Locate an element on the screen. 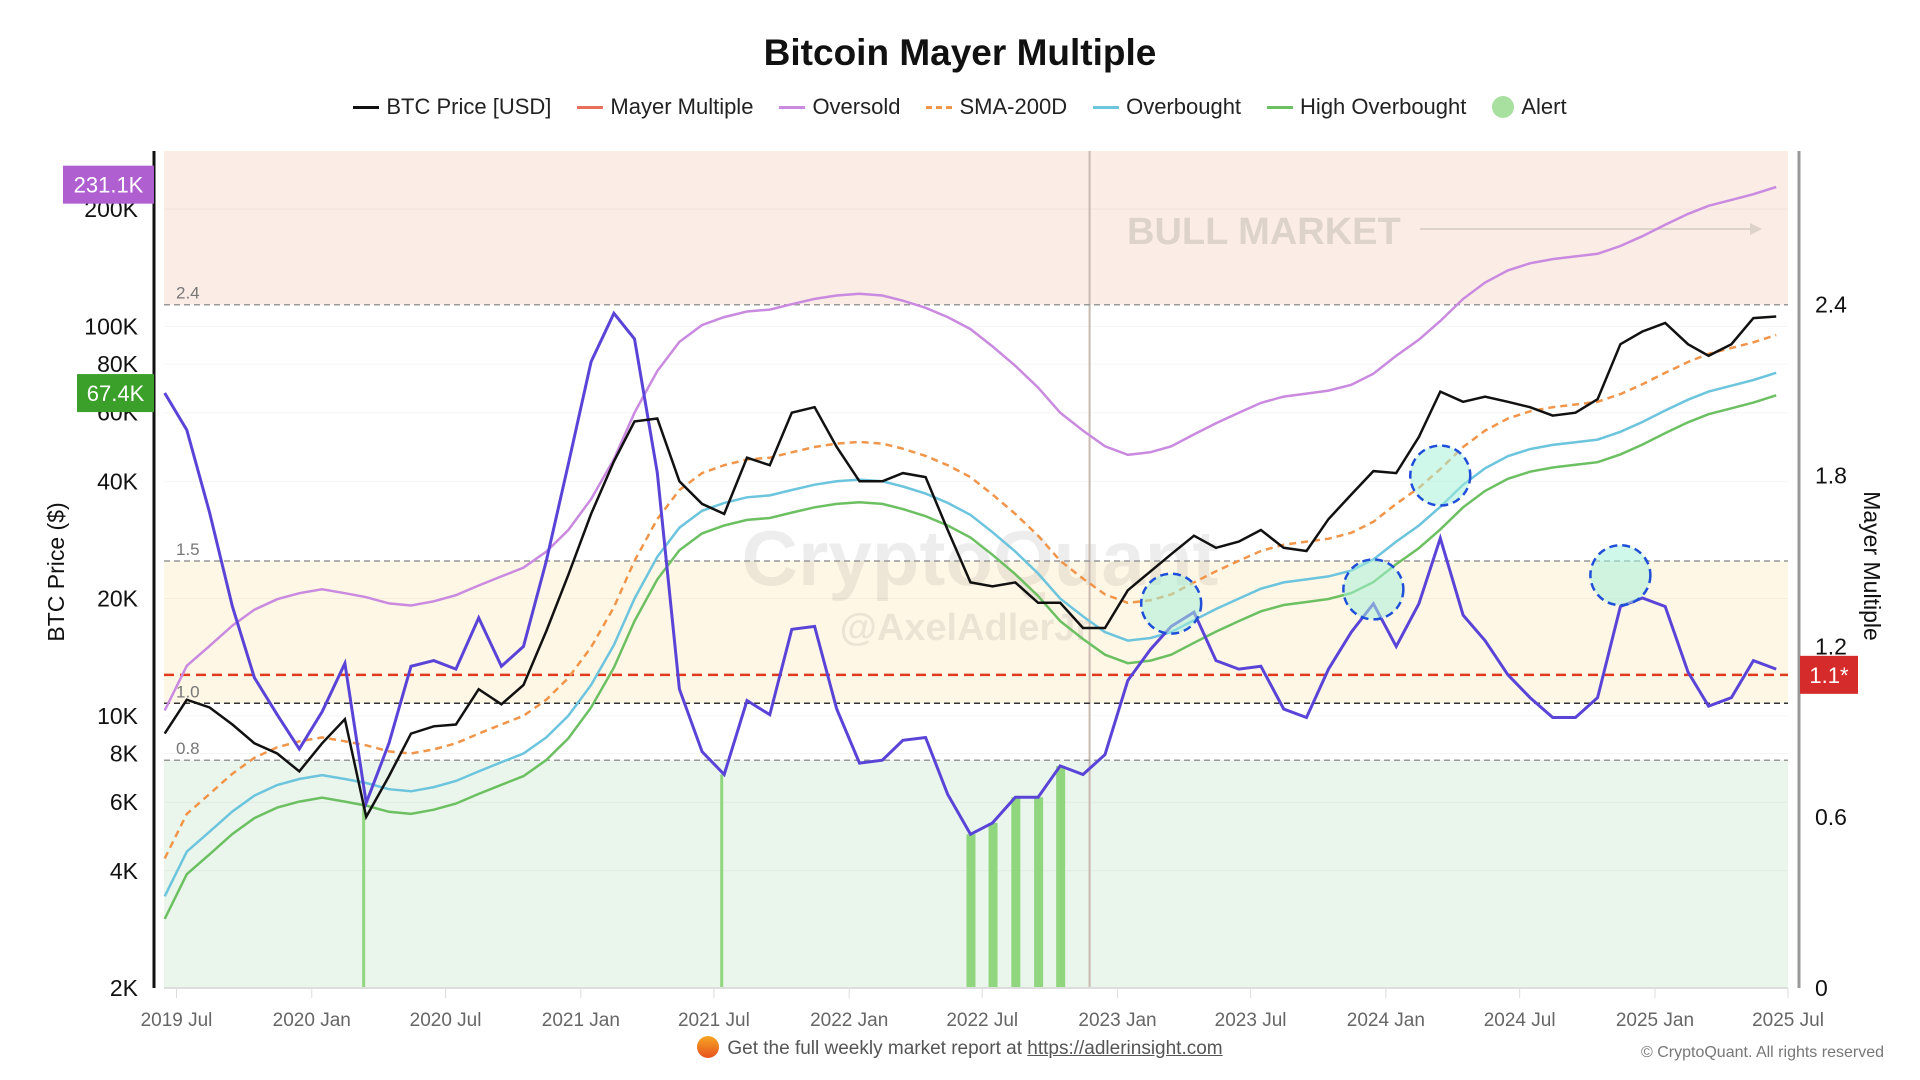 This screenshot has width=1920, height=1080. legend-item: SMA-200D is located at coordinates (996, 107).